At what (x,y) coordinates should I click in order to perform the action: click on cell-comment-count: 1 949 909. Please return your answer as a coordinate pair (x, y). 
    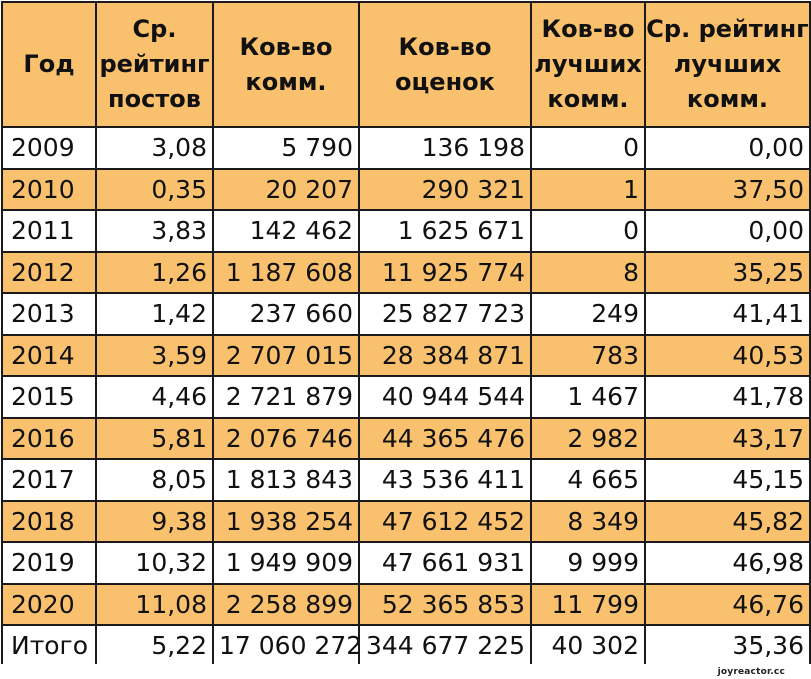
    Looking at the image, I should click on (286, 563).